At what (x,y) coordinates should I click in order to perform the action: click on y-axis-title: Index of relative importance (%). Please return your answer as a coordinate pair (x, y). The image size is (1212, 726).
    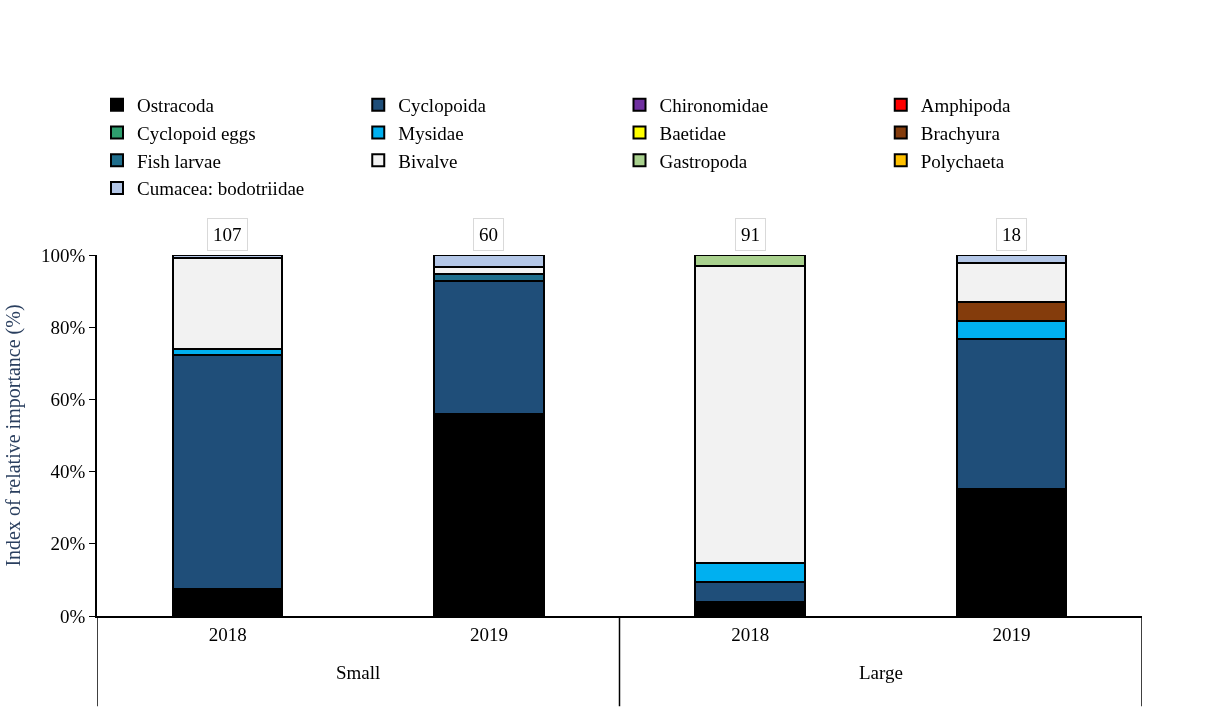
    Looking at the image, I should click on (14, 435).